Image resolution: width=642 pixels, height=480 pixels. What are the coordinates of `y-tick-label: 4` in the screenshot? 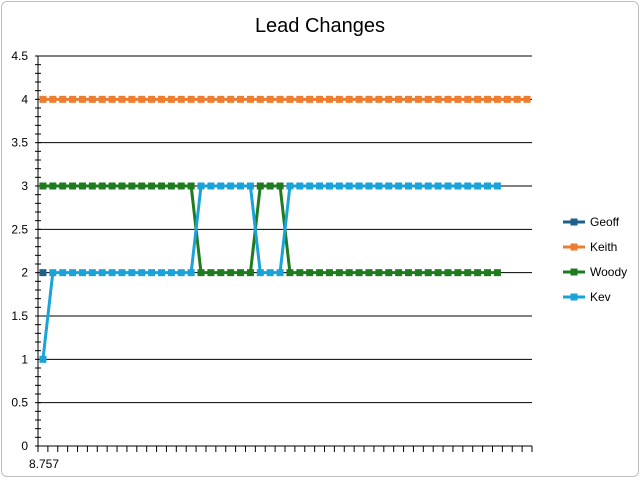 It's located at (24, 99).